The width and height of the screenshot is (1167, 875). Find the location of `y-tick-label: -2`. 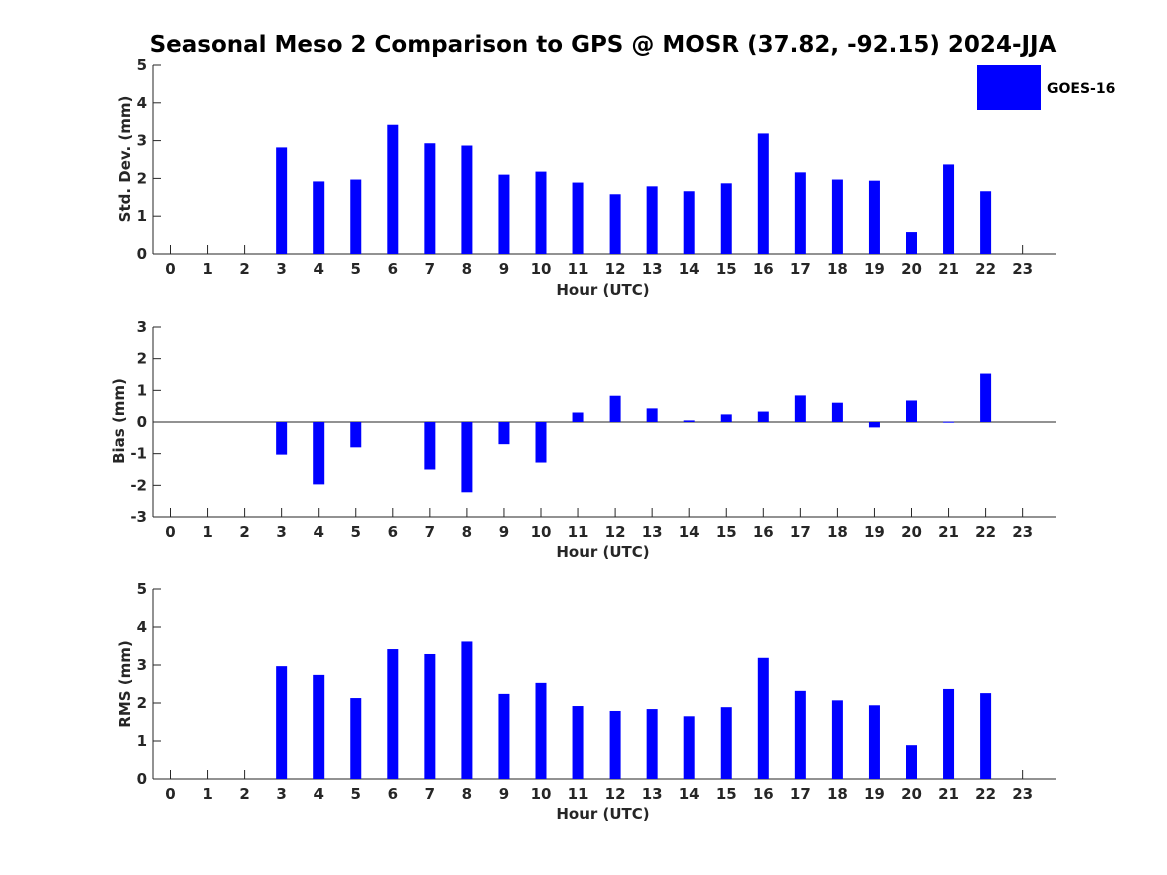

y-tick-label: -2 is located at coordinates (138, 485).